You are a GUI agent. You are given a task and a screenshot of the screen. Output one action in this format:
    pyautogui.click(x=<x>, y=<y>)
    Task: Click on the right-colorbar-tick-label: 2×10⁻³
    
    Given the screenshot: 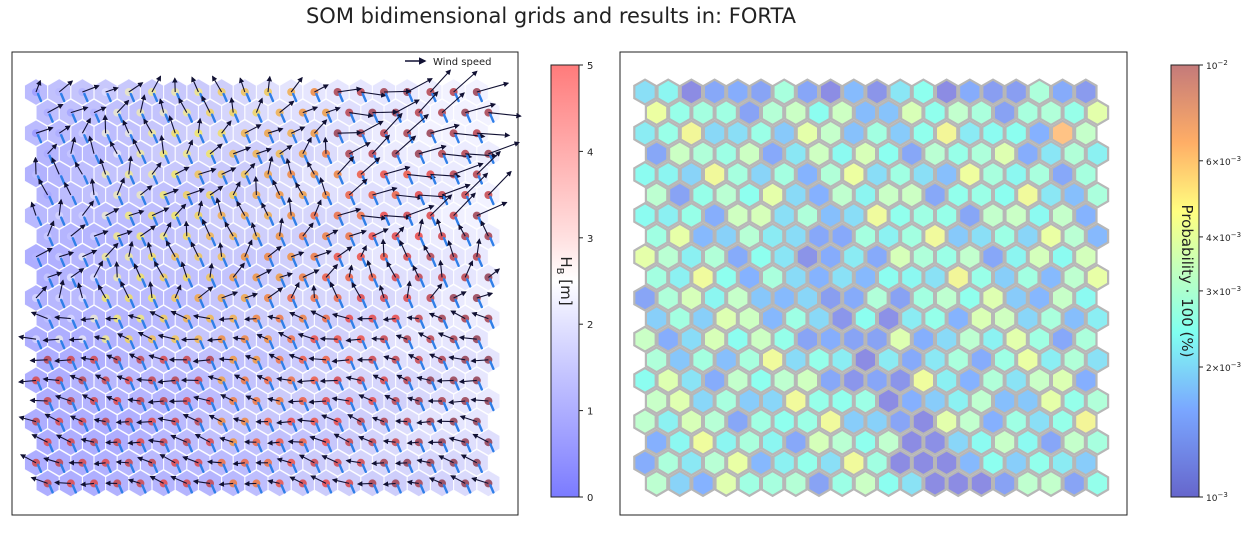 What is the action you would take?
    pyautogui.click(x=1223, y=367)
    